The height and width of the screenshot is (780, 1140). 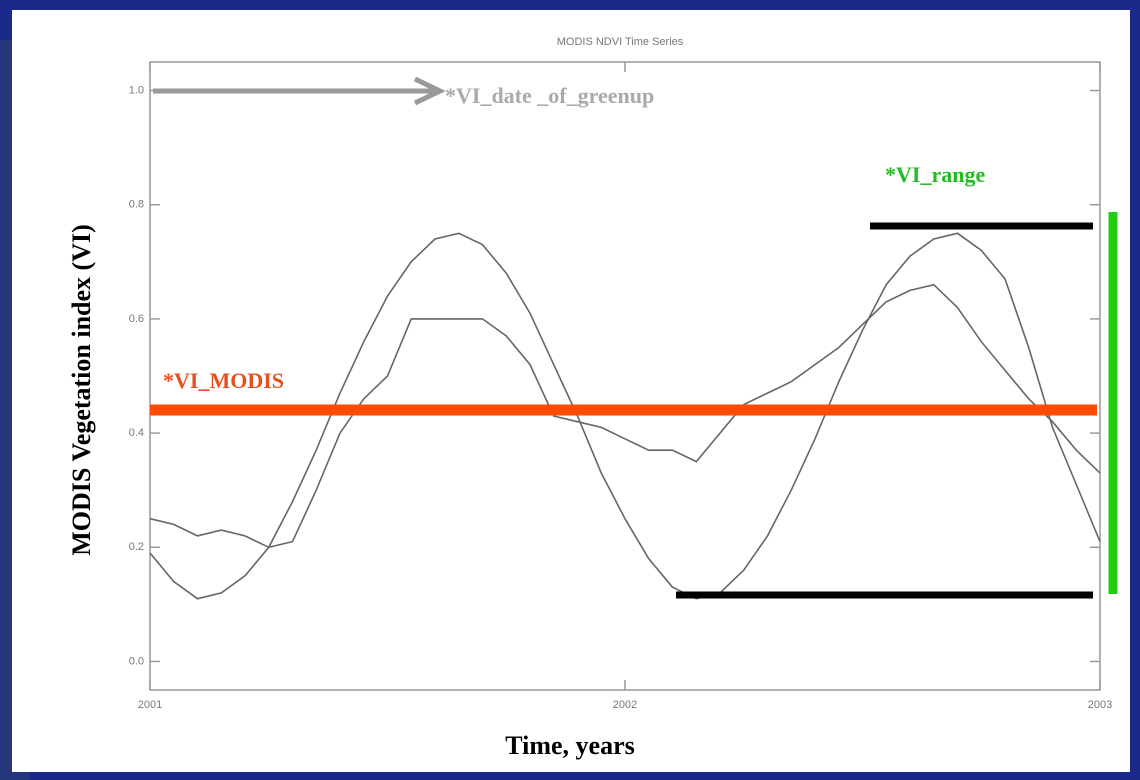 What do you see at coordinates (136, 661) in the screenshot?
I see `y-tick-label: 0.0` at bounding box center [136, 661].